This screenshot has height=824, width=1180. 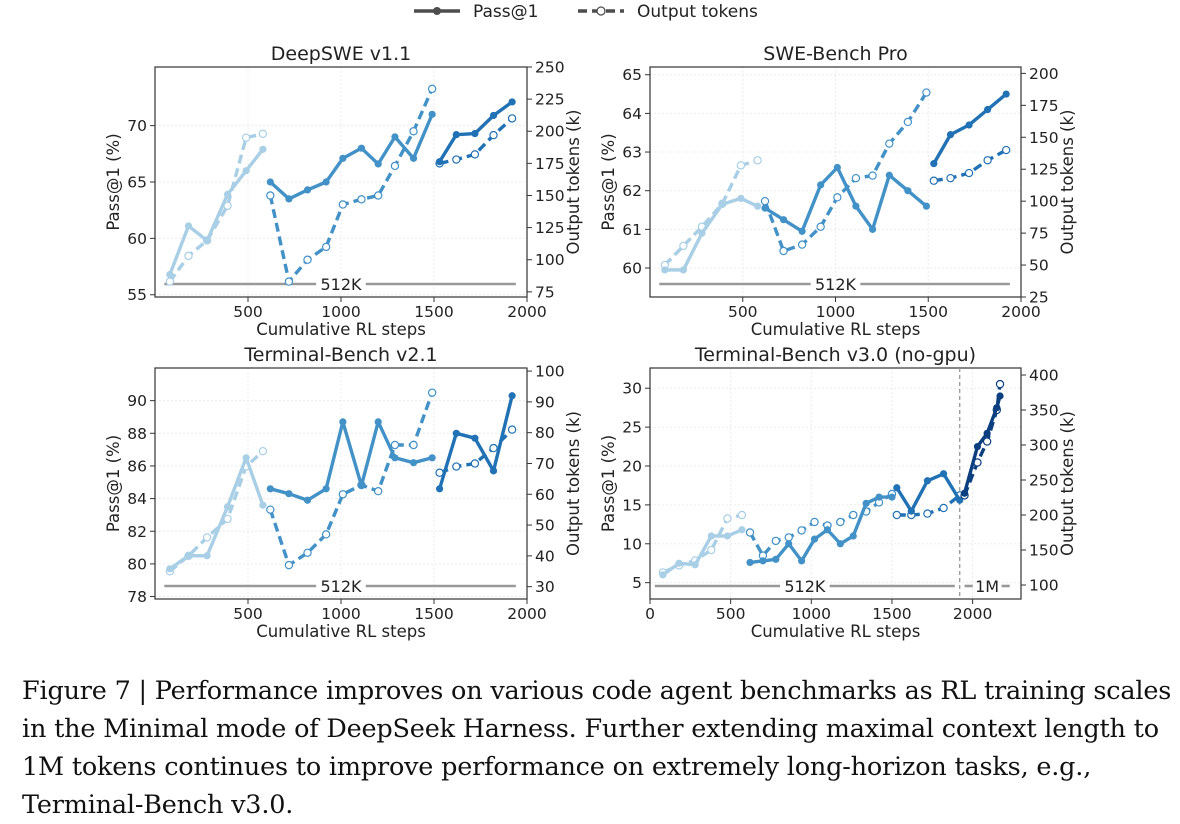 What do you see at coordinates (1044, 446) in the screenshot?
I see `y2-tick-label: 300` at bounding box center [1044, 446].